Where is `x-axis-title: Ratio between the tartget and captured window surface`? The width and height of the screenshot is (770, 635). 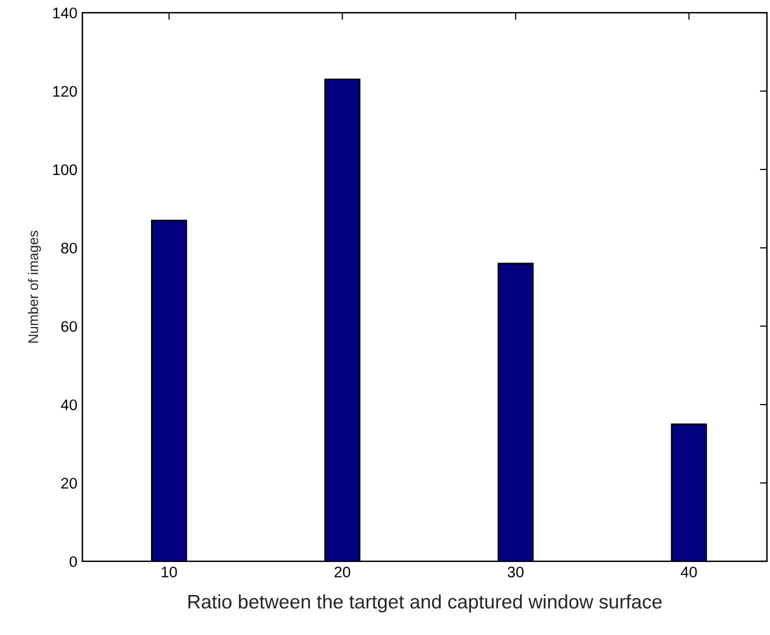 x-axis-title: Ratio between the tartget and captured window surface is located at coordinates (425, 603).